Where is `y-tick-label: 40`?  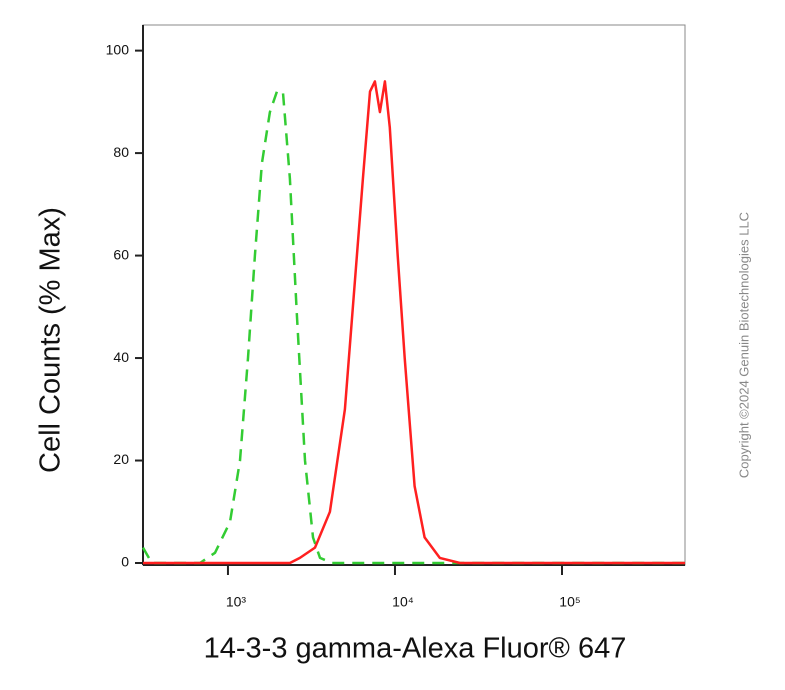 y-tick-label: 40 is located at coordinates (121, 357).